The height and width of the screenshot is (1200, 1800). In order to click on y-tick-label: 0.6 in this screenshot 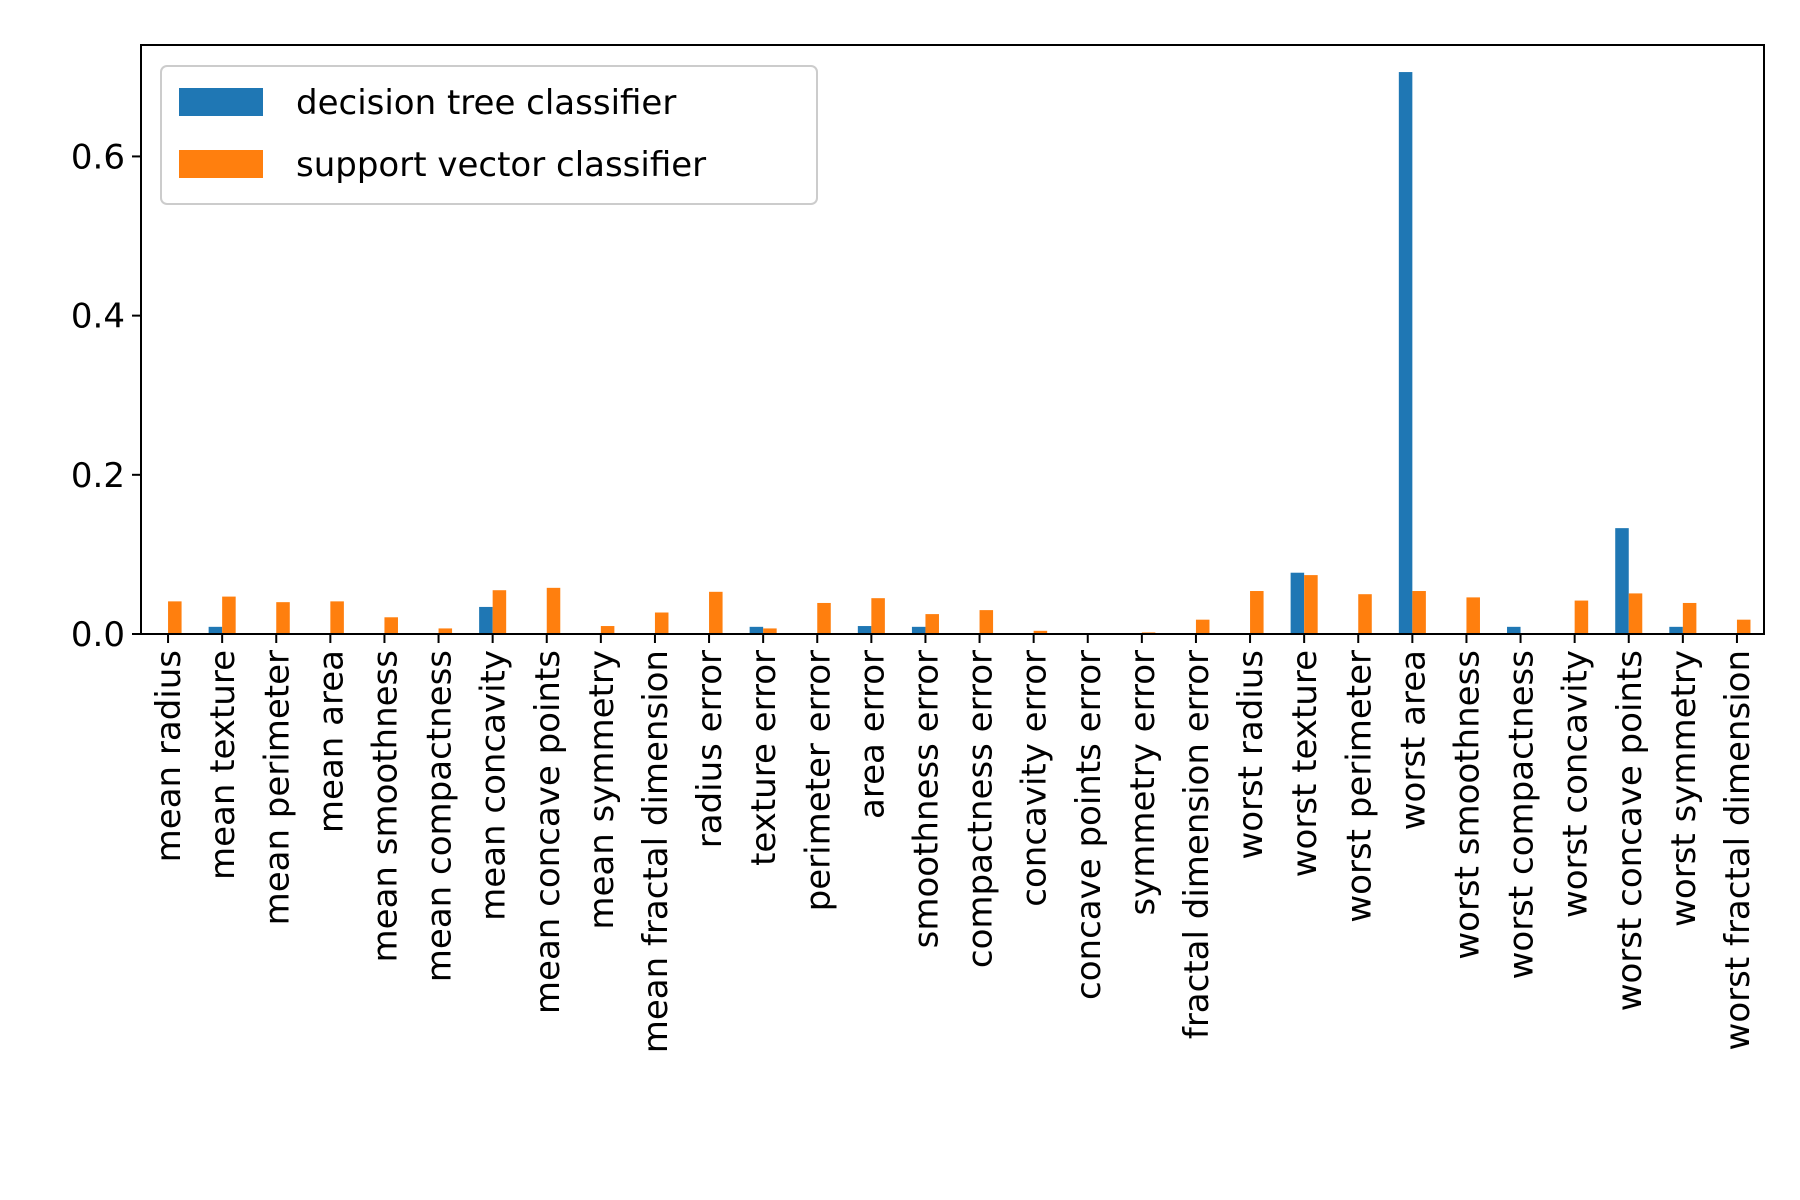, I will do `click(98, 157)`.